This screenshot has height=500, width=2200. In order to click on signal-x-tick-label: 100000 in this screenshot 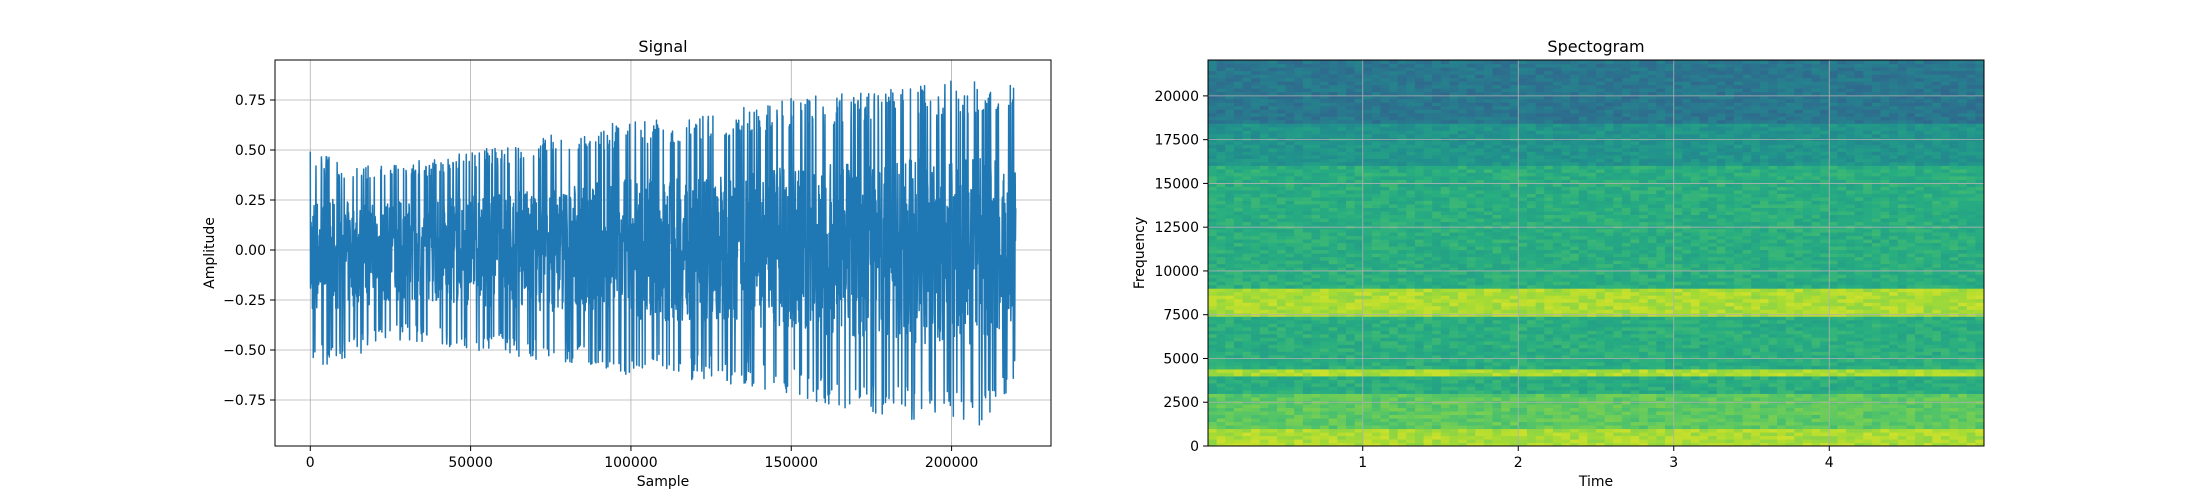, I will do `click(630, 463)`.